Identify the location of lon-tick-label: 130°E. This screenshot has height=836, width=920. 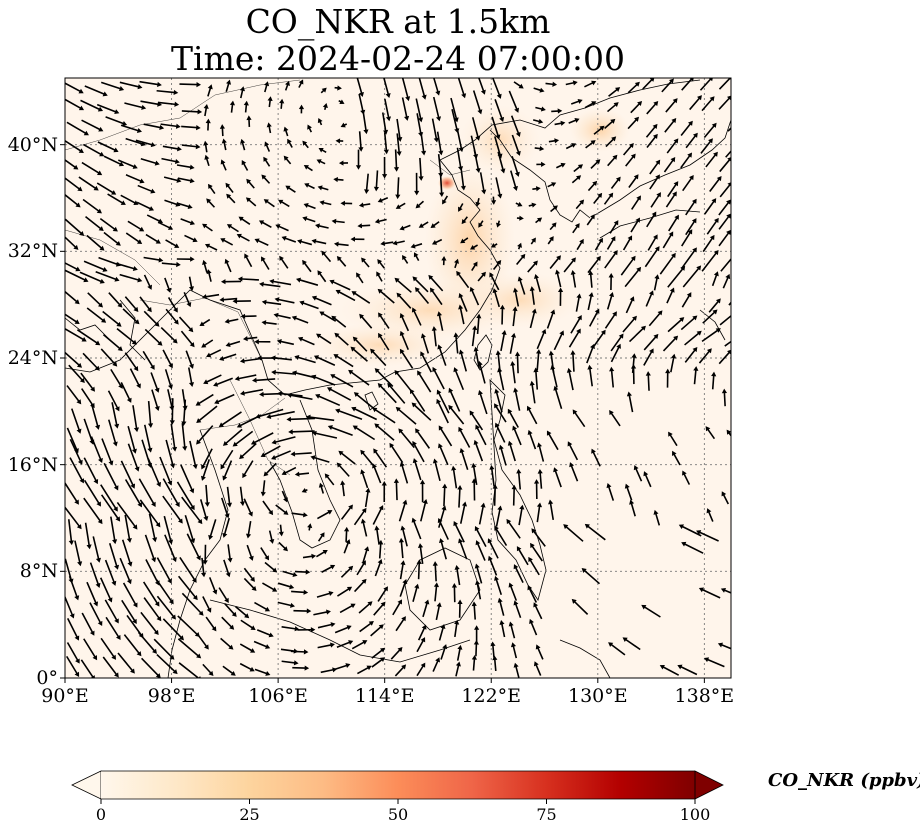
(597, 696).